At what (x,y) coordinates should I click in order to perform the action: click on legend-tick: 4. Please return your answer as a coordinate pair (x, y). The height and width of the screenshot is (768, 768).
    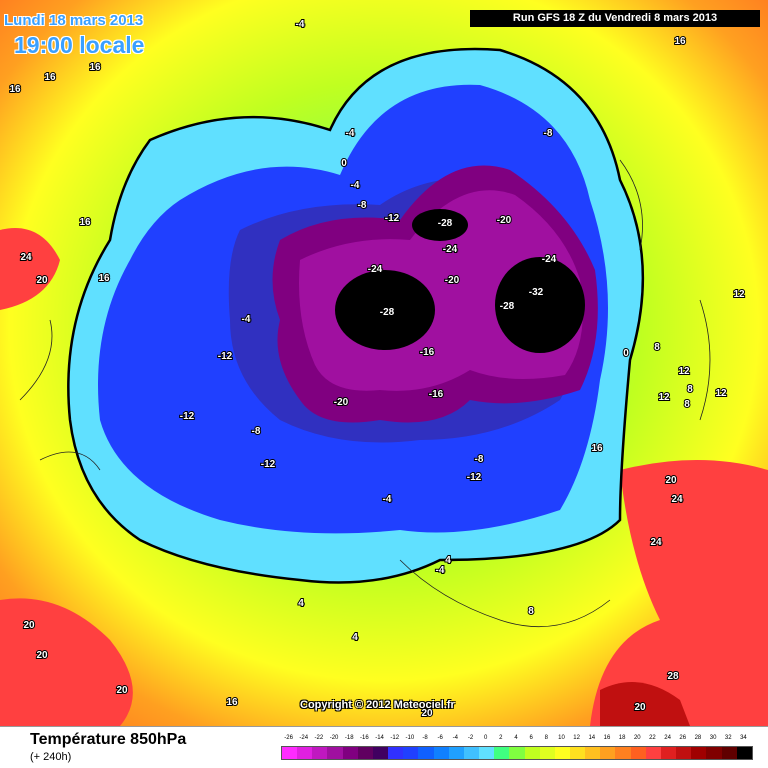
    Looking at the image, I should click on (516, 738).